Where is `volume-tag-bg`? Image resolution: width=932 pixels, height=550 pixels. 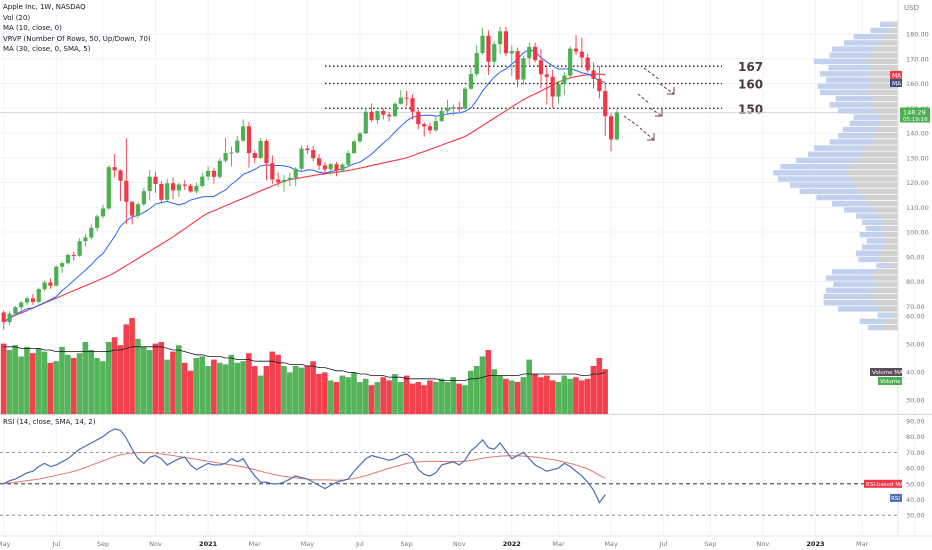 volume-tag-bg is located at coordinates (890, 381).